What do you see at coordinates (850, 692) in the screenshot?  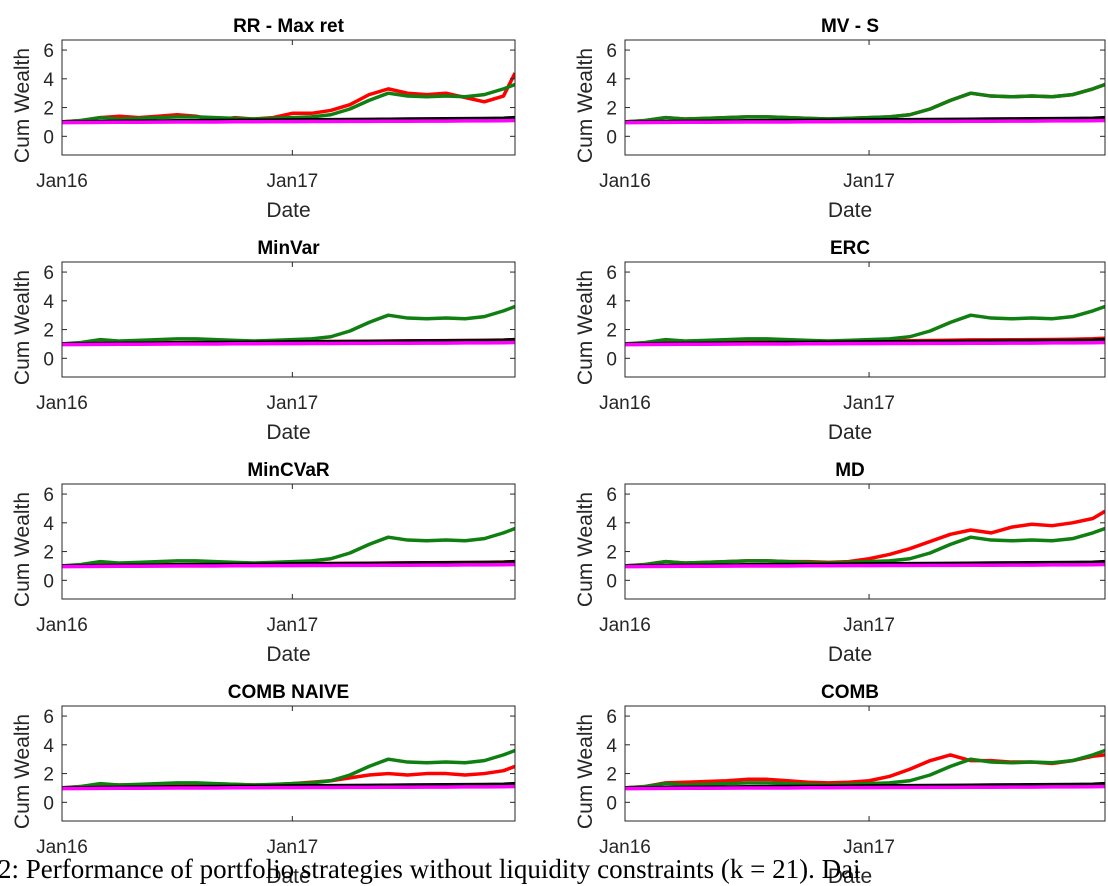 I see `chart-title: COMB` at bounding box center [850, 692].